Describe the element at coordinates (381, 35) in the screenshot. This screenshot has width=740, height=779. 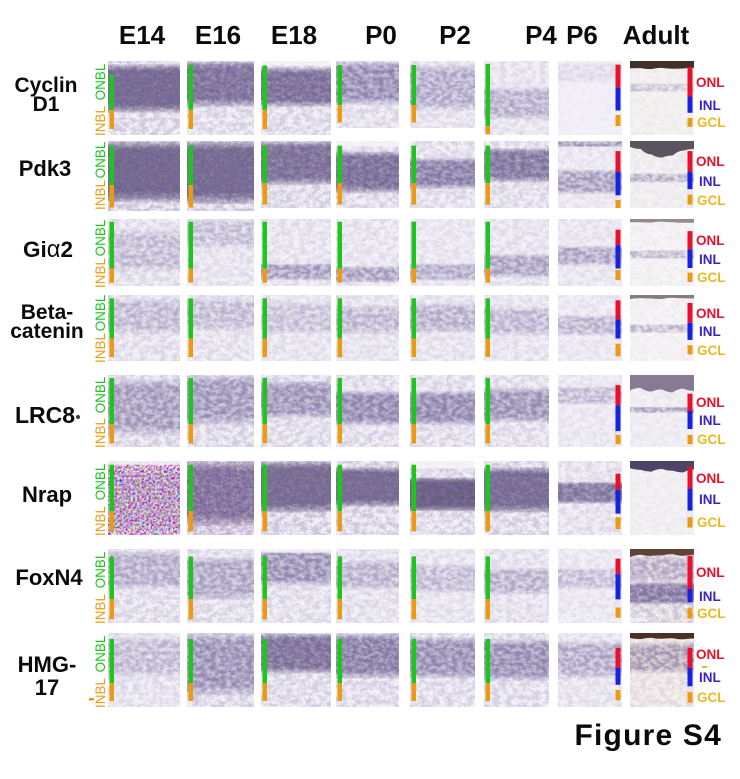
I see `svg-text: P0` at that location.